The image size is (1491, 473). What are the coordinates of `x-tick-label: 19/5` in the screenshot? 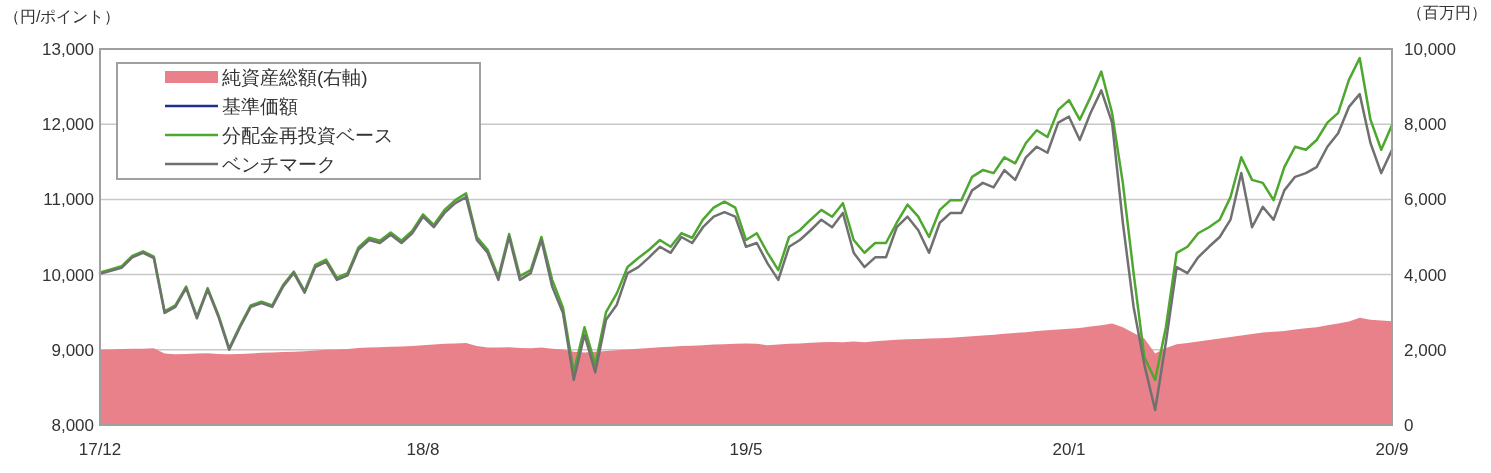 It's located at (746, 449).